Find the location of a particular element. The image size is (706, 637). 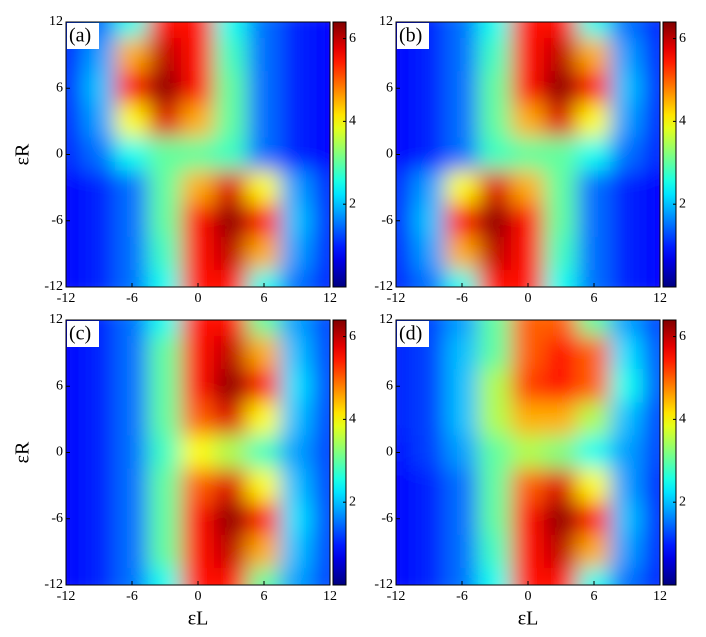

y-tick-label: 0 is located at coordinates (59, 452).